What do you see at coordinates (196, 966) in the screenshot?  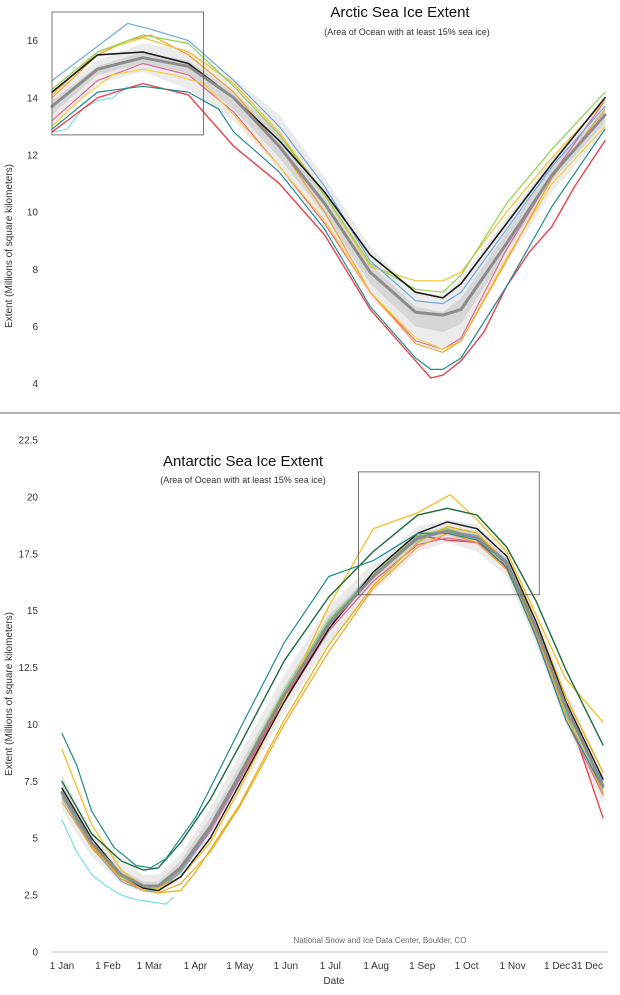 I see `antarctic-x-tick-label: 1 Apr` at bounding box center [196, 966].